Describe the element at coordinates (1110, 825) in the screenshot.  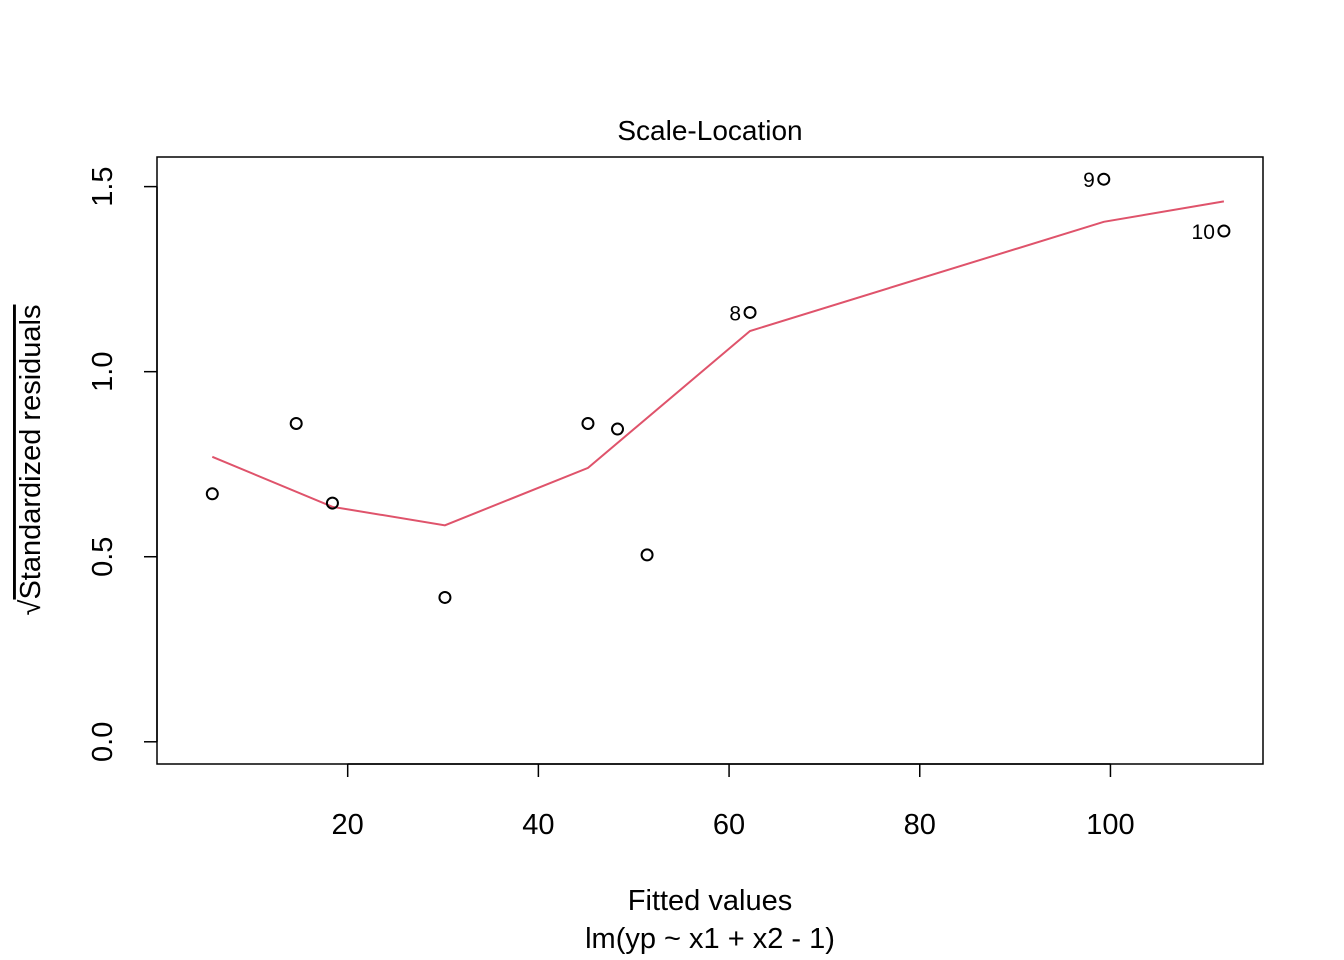
I see `x-tick-label: 100` at that location.